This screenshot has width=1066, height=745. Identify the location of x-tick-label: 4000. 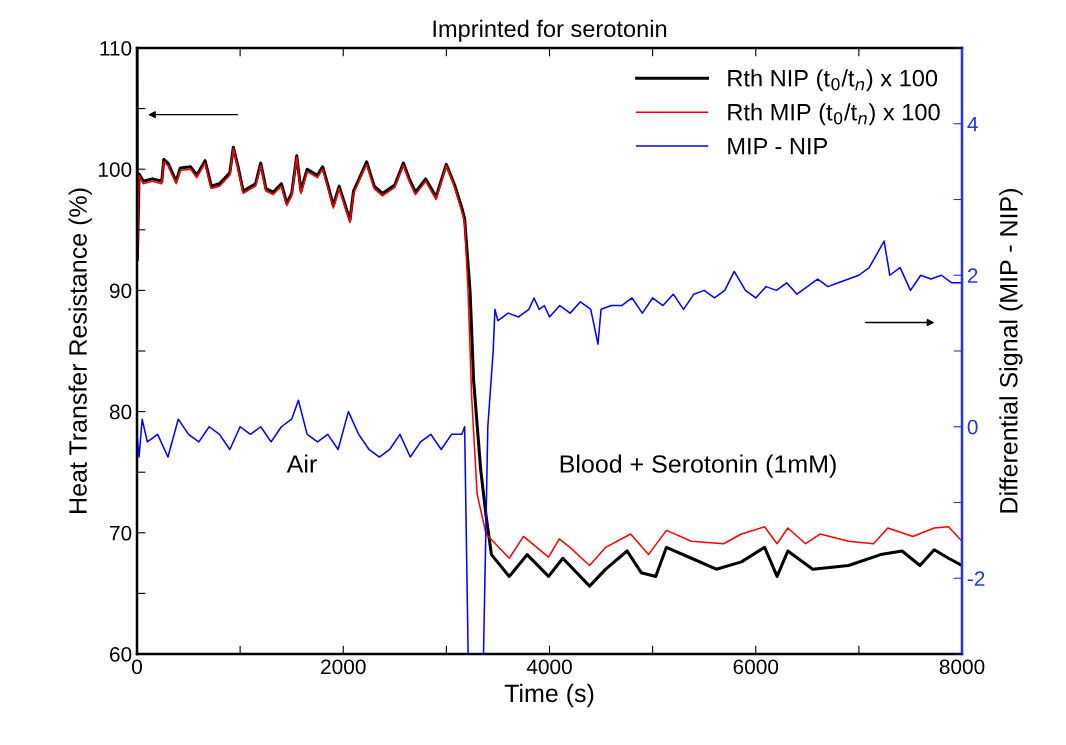
(549, 667).